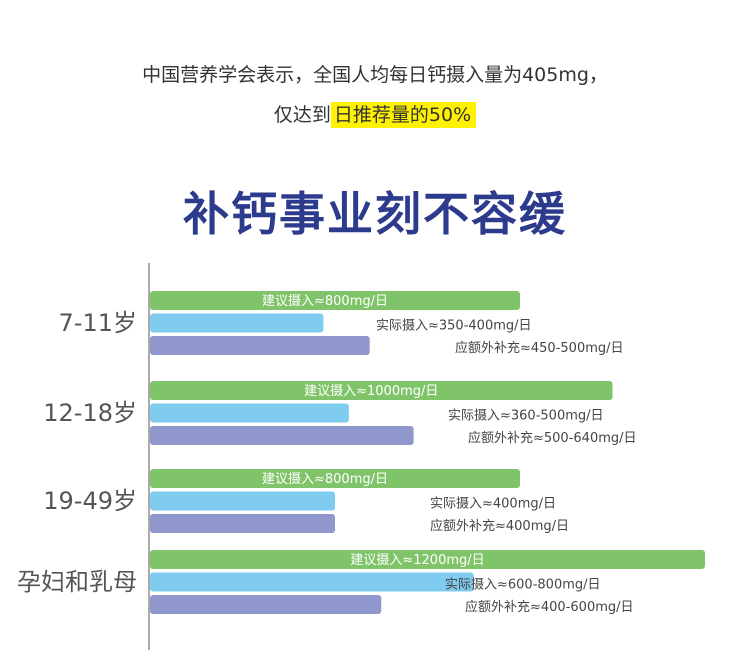 This screenshot has height=670, width=750. What do you see at coordinates (371, 391) in the screenshot?
I see `data-label-recommended: 建议摄入≈1000mg/日` at bounding box center [371, 391].